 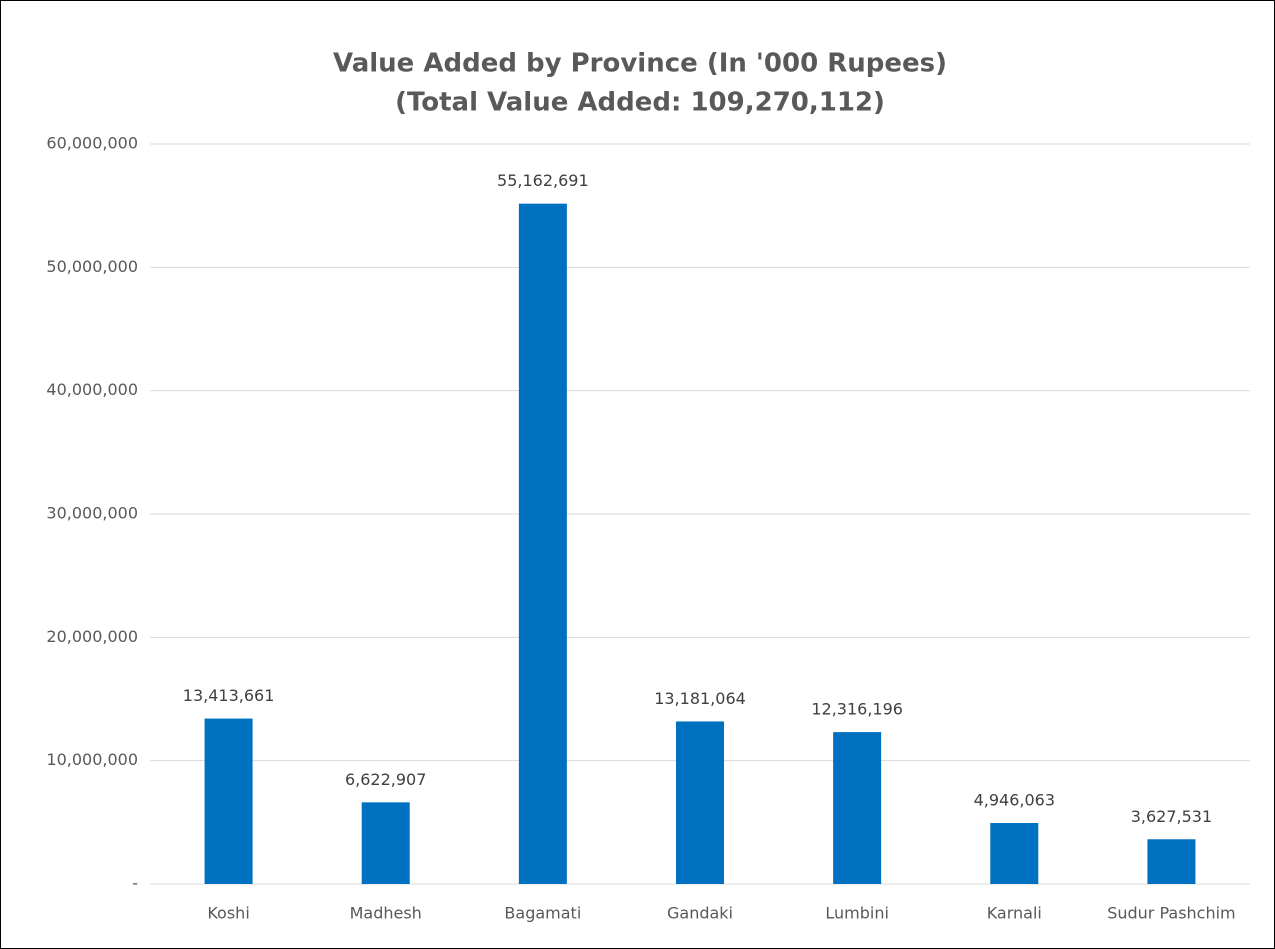 I want to click on data-label: 4,946,063, so click(x=1014, y=799).